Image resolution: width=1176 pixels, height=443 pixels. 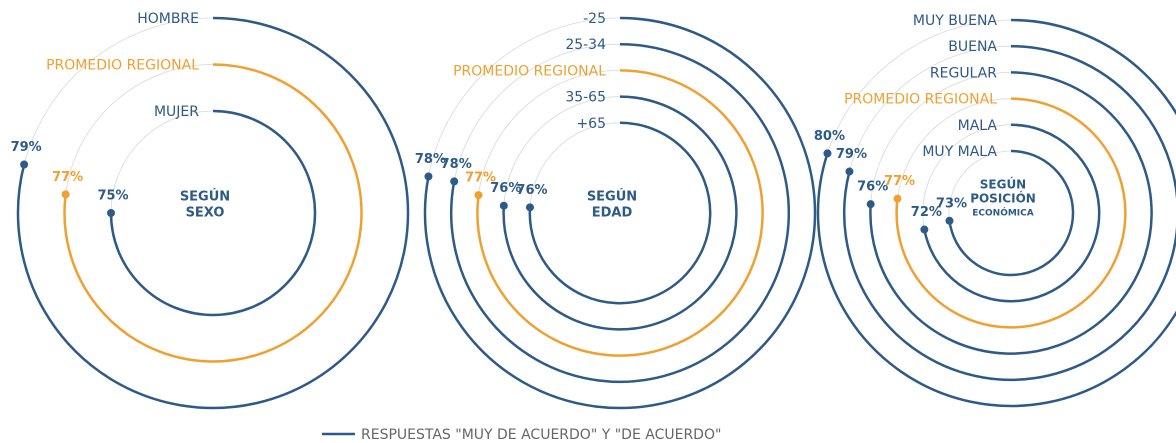 What do you see at coordinates (612, 213) in the screenshot?
I see `chart-title: EDAD` at bounding box center [612, 213].